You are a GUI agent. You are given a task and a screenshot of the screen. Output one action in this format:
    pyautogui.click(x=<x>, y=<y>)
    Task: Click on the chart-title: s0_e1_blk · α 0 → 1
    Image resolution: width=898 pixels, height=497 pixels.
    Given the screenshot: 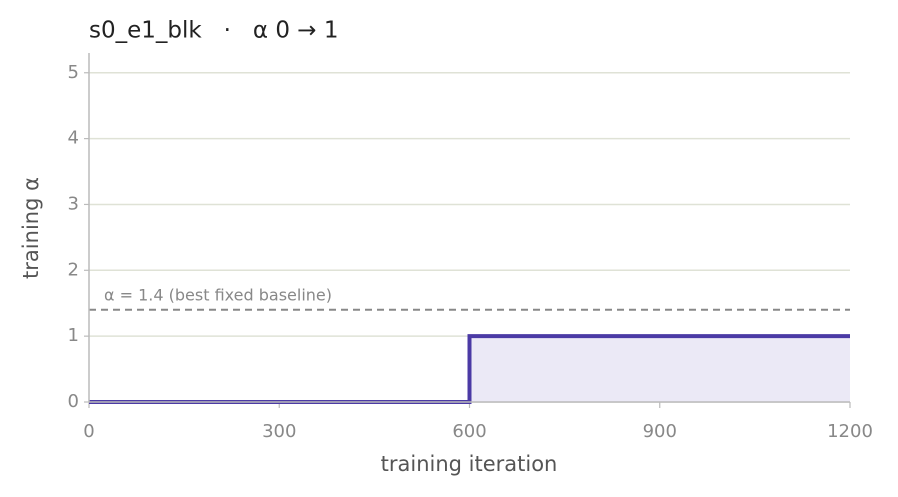 What is the action you would take?
    pyautogui.click(x=214, y=31)
    